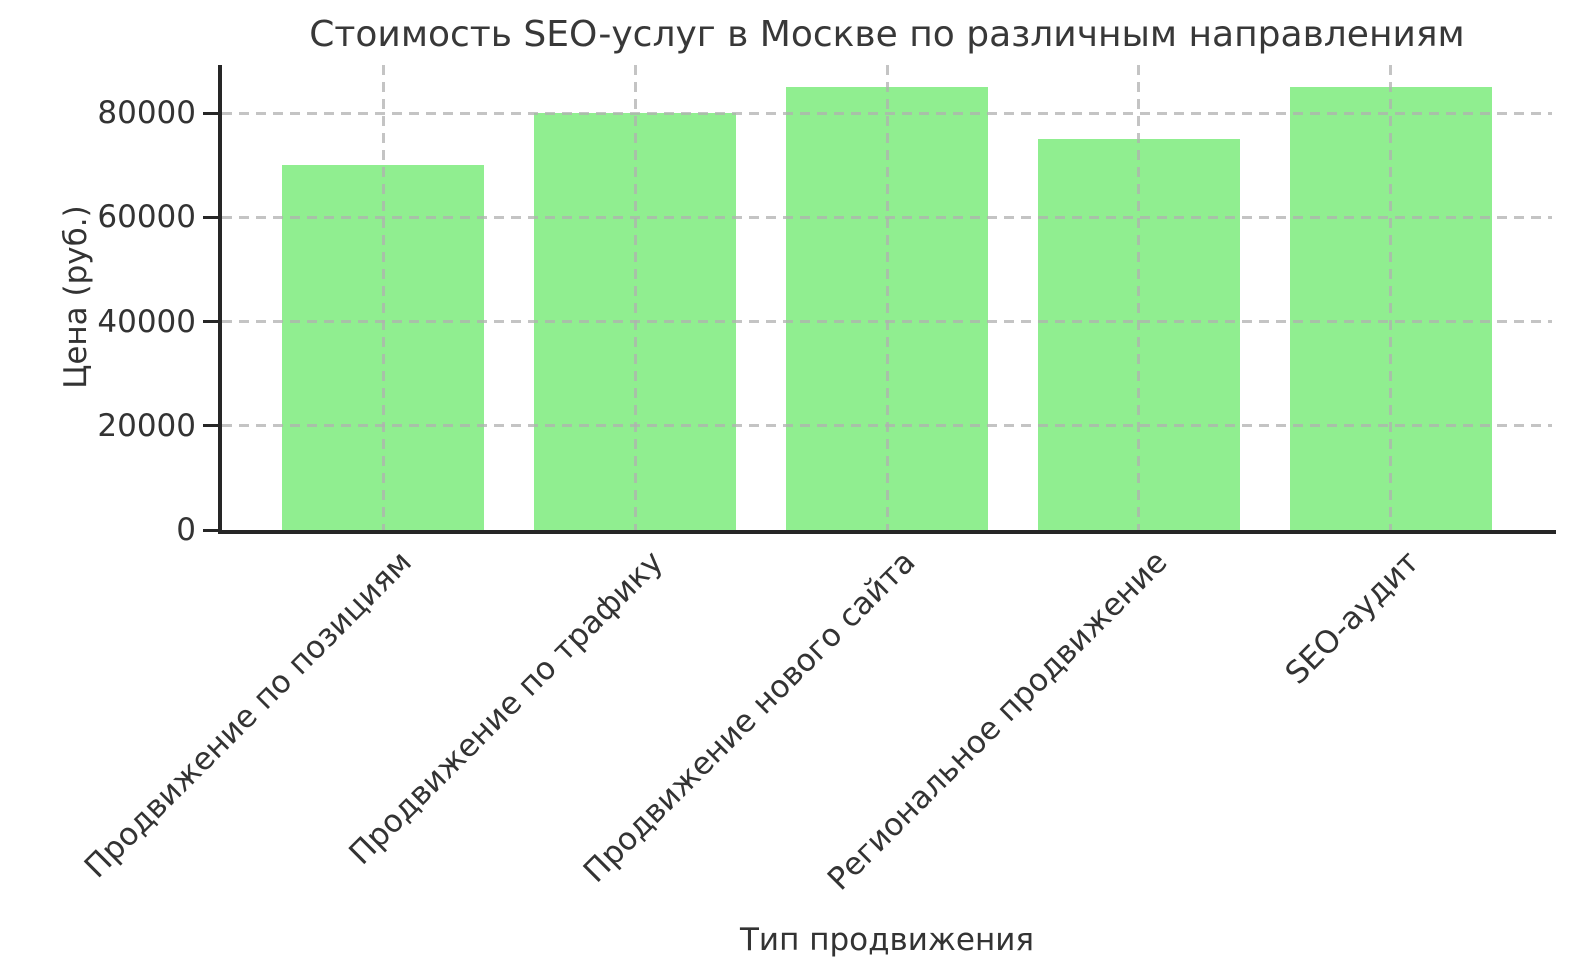 The image size is (1569, 980). What do you see at coordinates (146, 425) in the screenshot?
I see `y-tick-label-20000: 20000` at bounding box center [146, 425].